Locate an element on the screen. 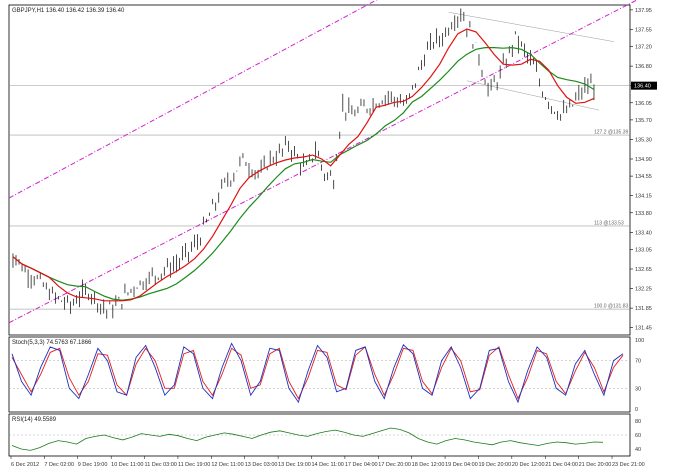 The height and width of the screenshot is (475, 689). stoch-tick-label: 30 is located at coordinates (638, 389).